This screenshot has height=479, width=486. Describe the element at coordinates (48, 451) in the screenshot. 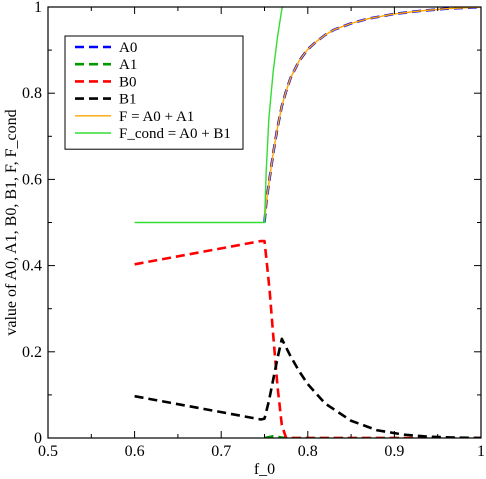

I see `x-tick-label: 0.5` at that location.